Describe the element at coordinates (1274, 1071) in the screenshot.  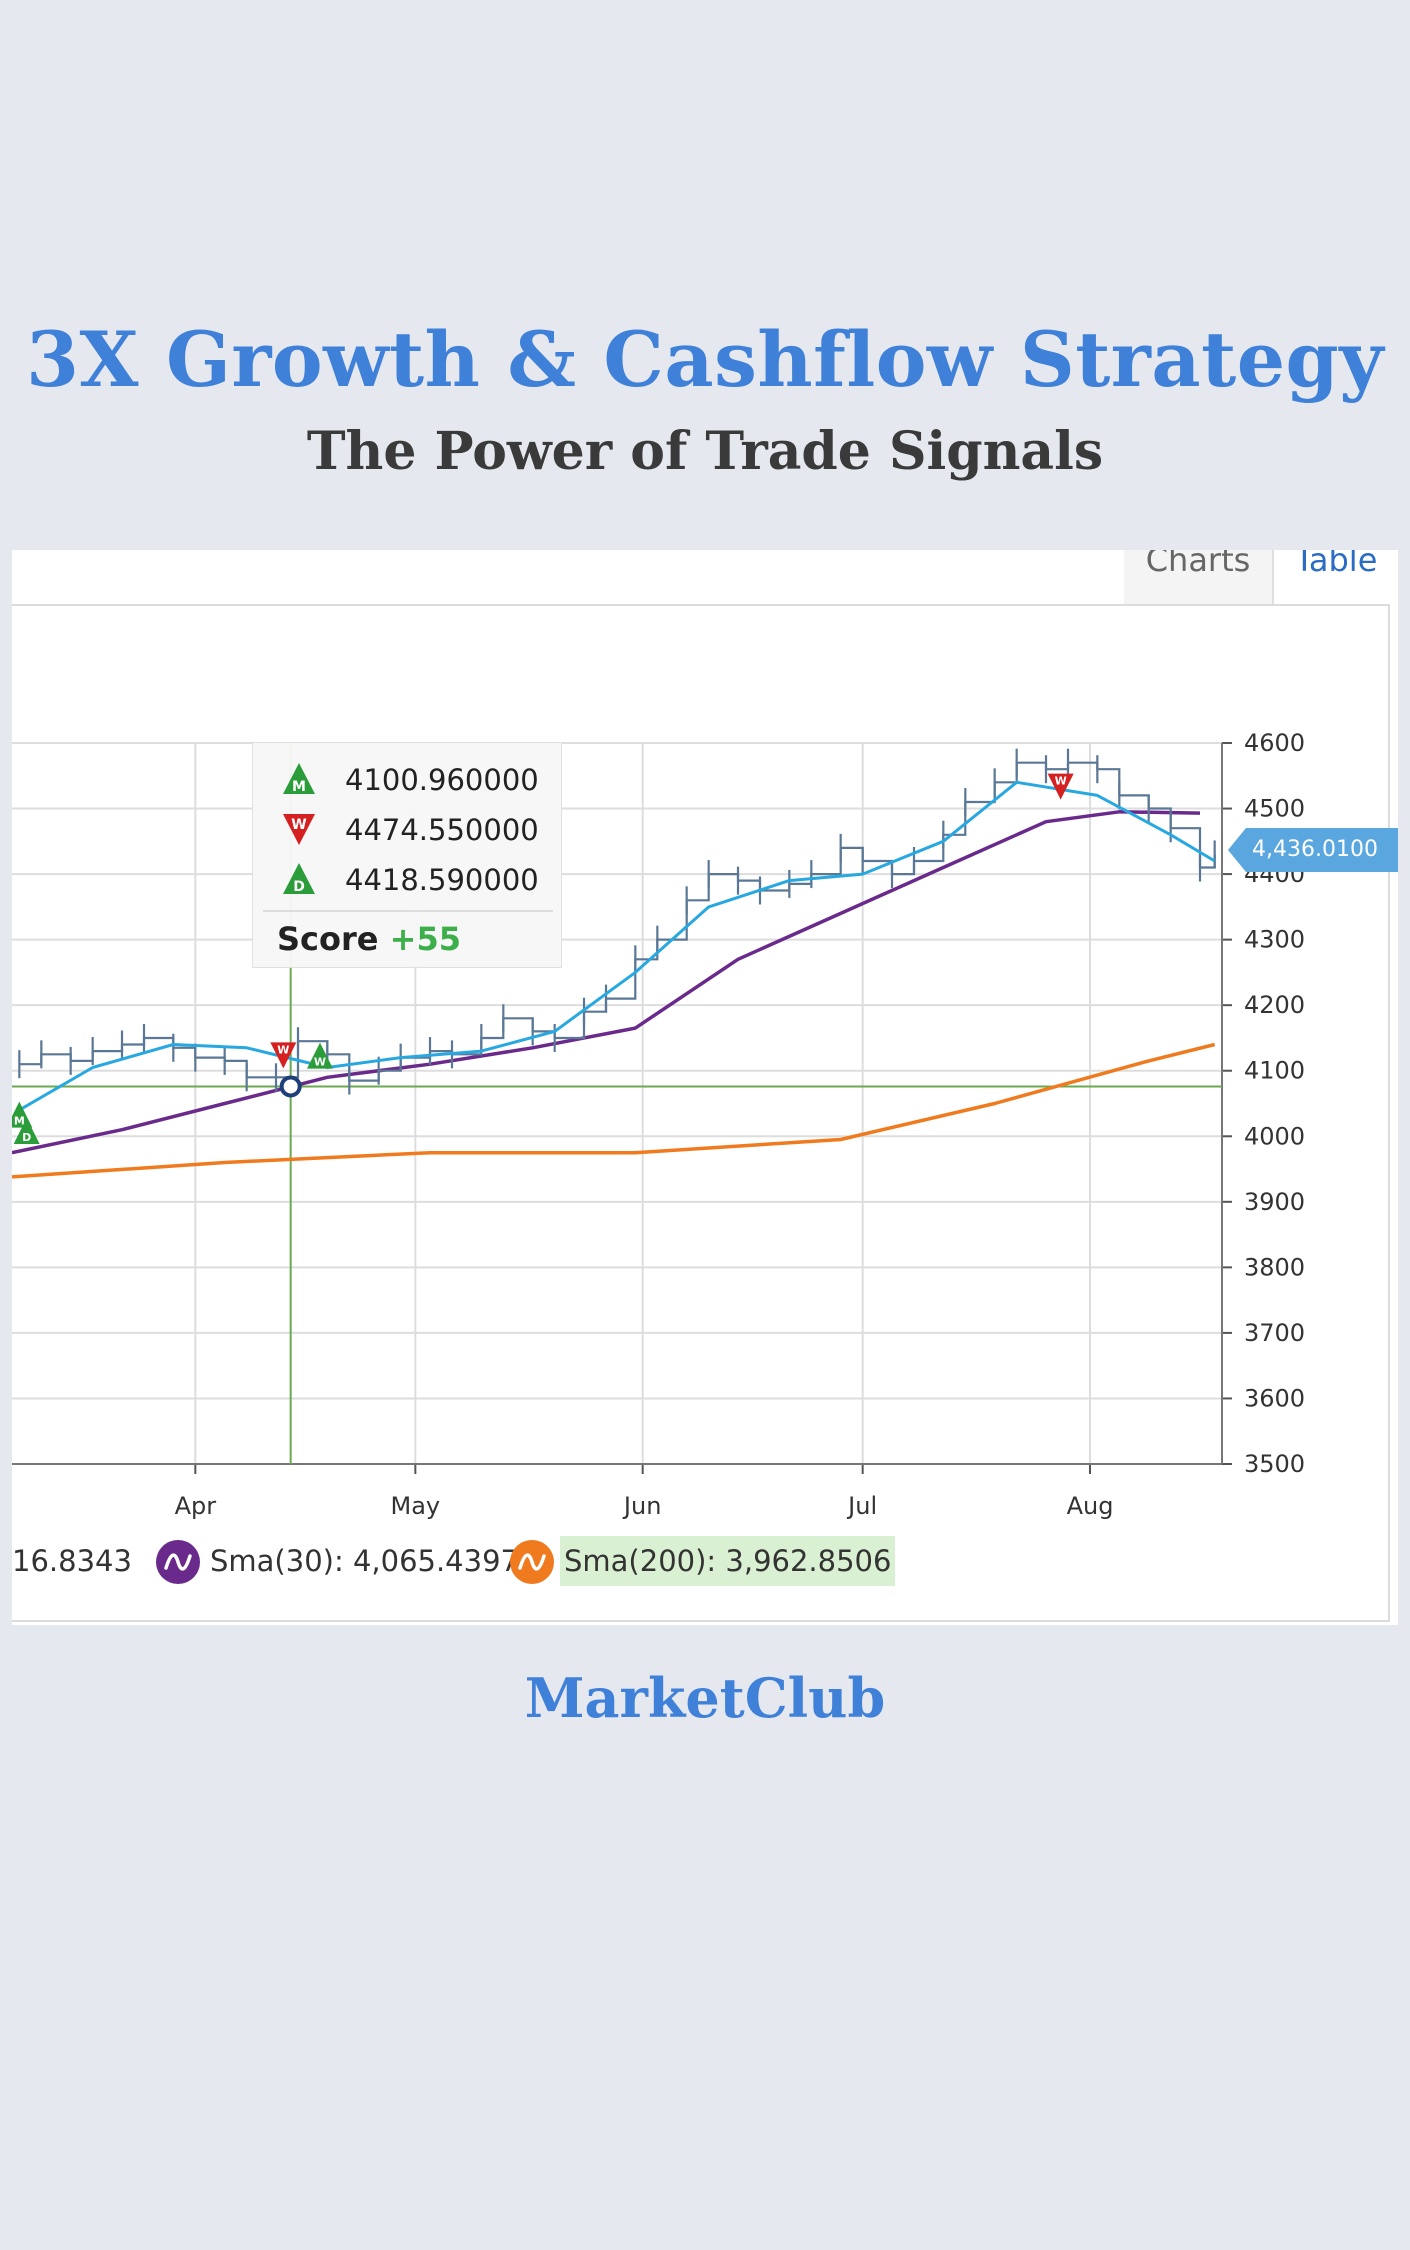
I see `y-tick-label: 4100` at that location.